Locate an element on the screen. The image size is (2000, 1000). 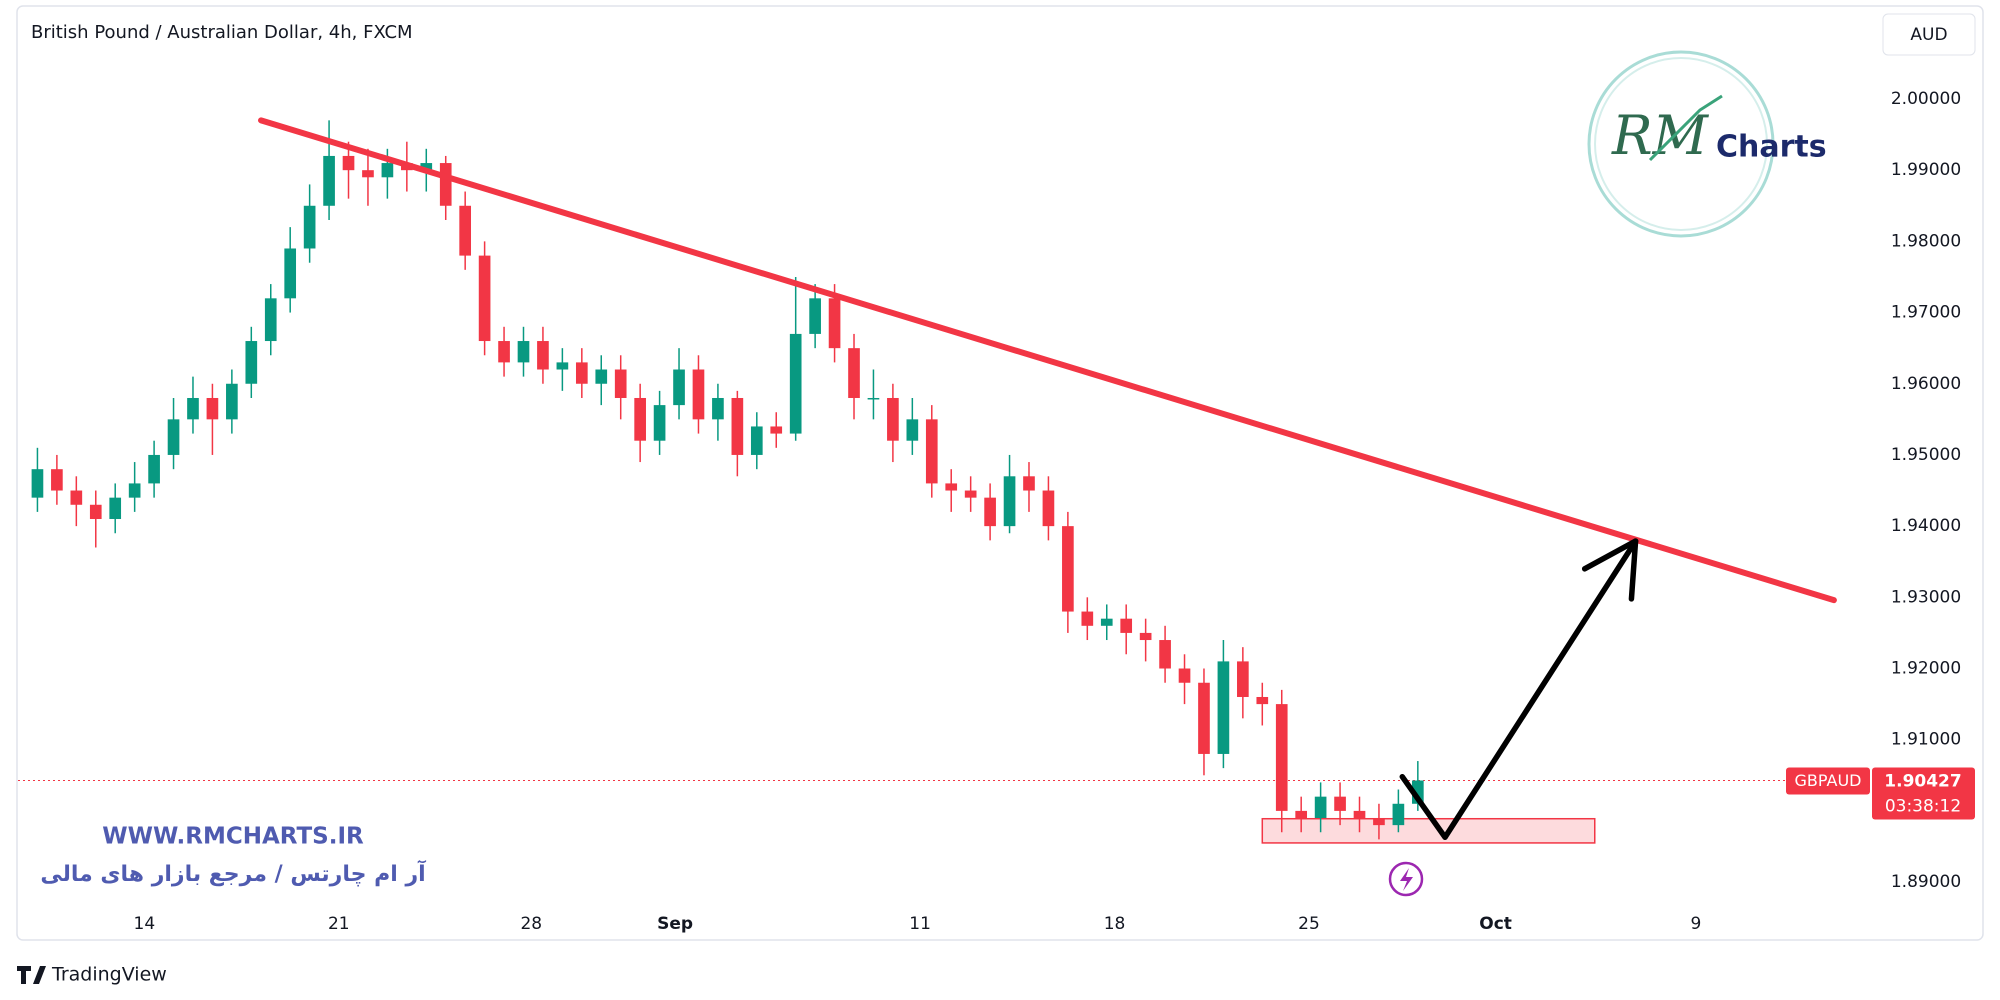
logo-ring is located at coordinates (1681, 144).